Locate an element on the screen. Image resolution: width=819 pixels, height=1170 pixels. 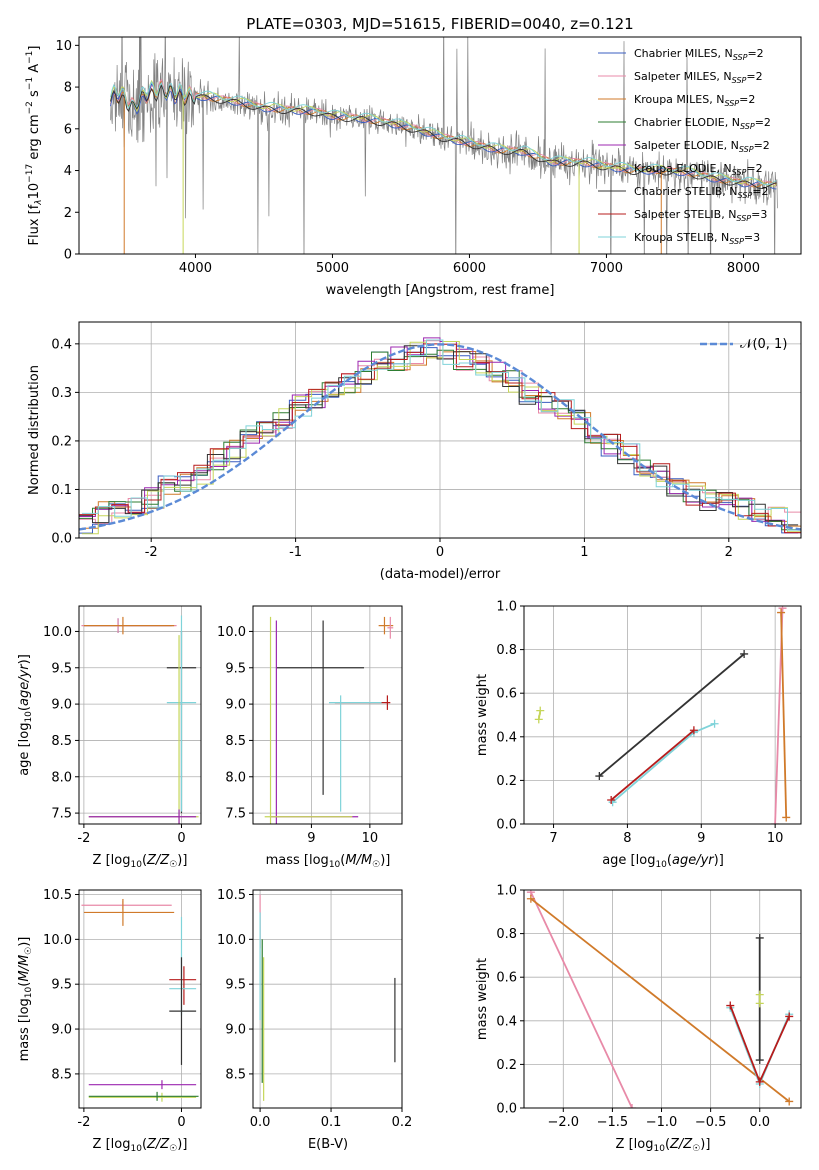
legend-label: Kroupa STELIB, NSSP=3 is located at coordinates (697, 238).